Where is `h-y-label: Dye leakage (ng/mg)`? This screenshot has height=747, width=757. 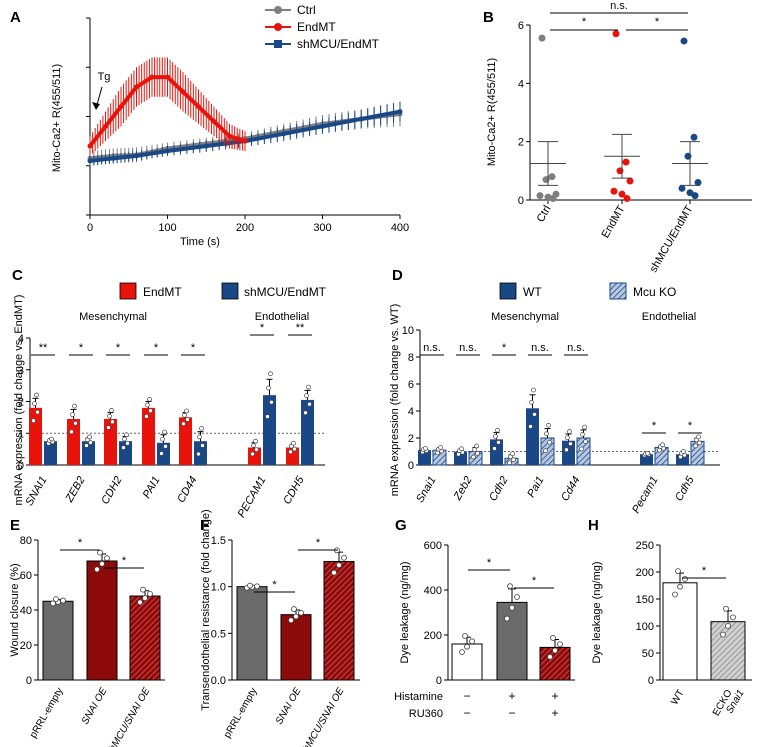
h-y-label: Dye leakage (ng/mg) is located at coordinates (597, 612).